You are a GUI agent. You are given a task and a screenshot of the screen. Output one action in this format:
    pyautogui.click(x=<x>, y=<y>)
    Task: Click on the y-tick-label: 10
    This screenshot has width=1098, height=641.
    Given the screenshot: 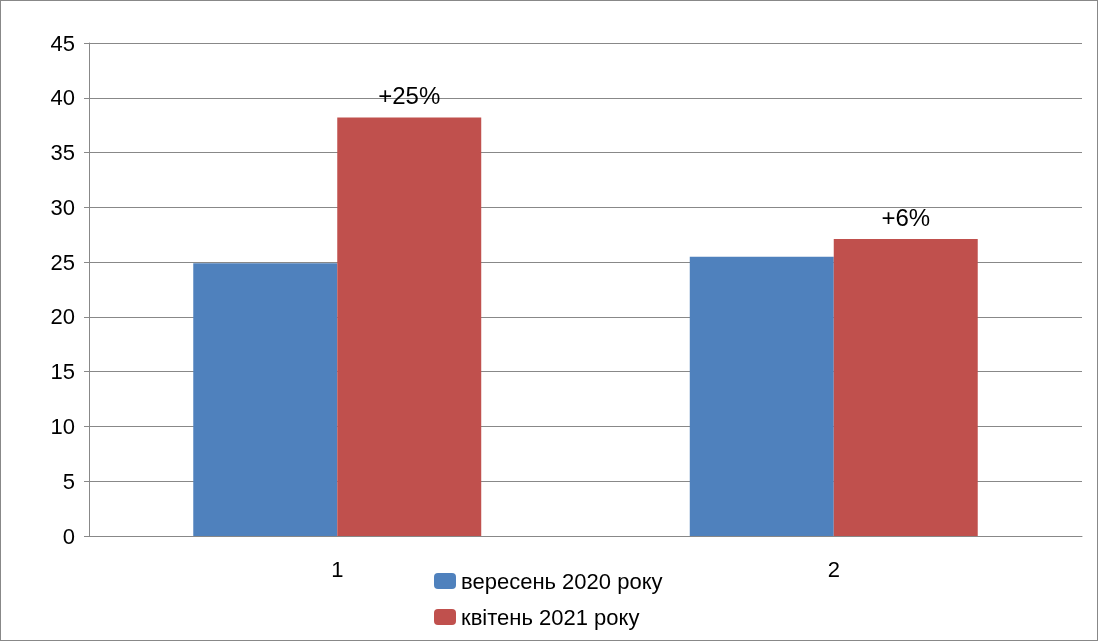 What is the action you would take?
    pyautogui.click(x=62, y=426)
    